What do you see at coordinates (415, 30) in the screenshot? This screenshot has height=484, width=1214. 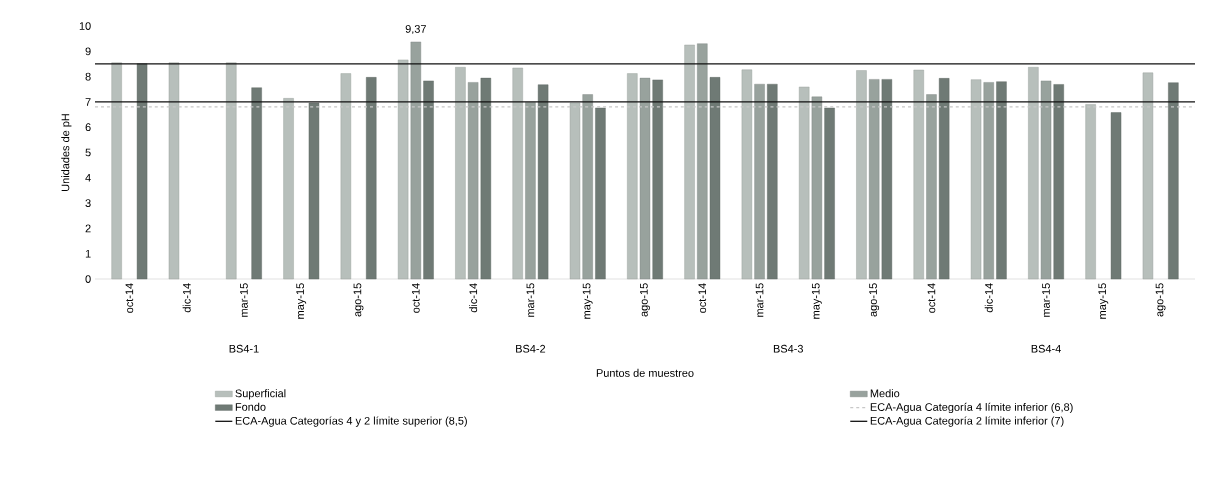 I see `data-label: 9,37` at bounding box center [415, 30].